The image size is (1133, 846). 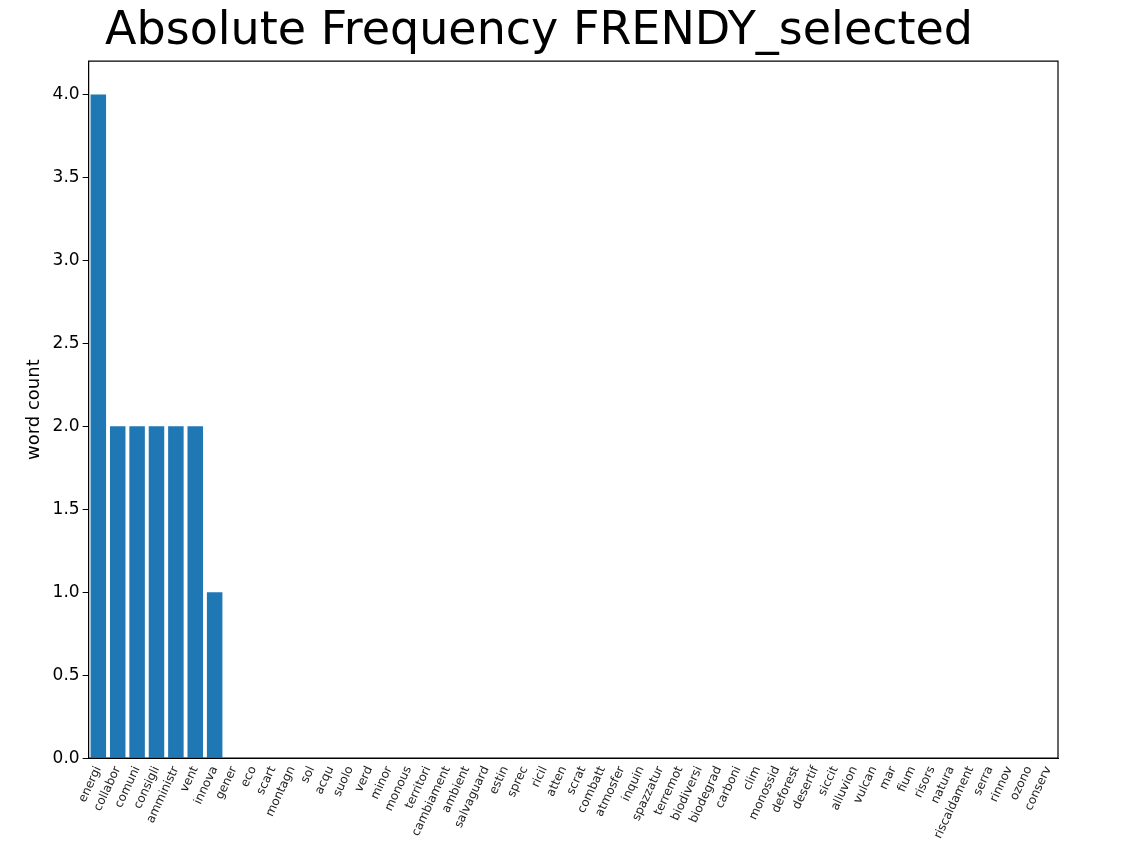 I want to click on chart-title: Absolute Frequency FRENDY_selected, so click(x=539, y=27).